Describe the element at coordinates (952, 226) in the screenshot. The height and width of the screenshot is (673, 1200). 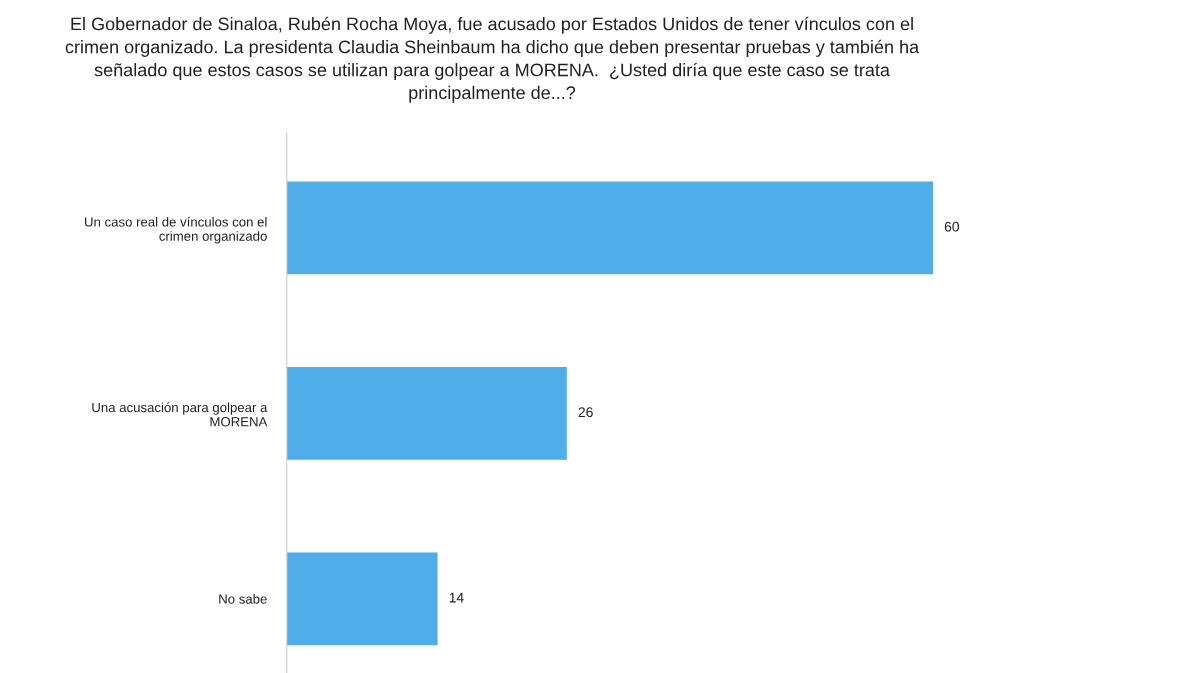
I see `data-label: 60` at that location.